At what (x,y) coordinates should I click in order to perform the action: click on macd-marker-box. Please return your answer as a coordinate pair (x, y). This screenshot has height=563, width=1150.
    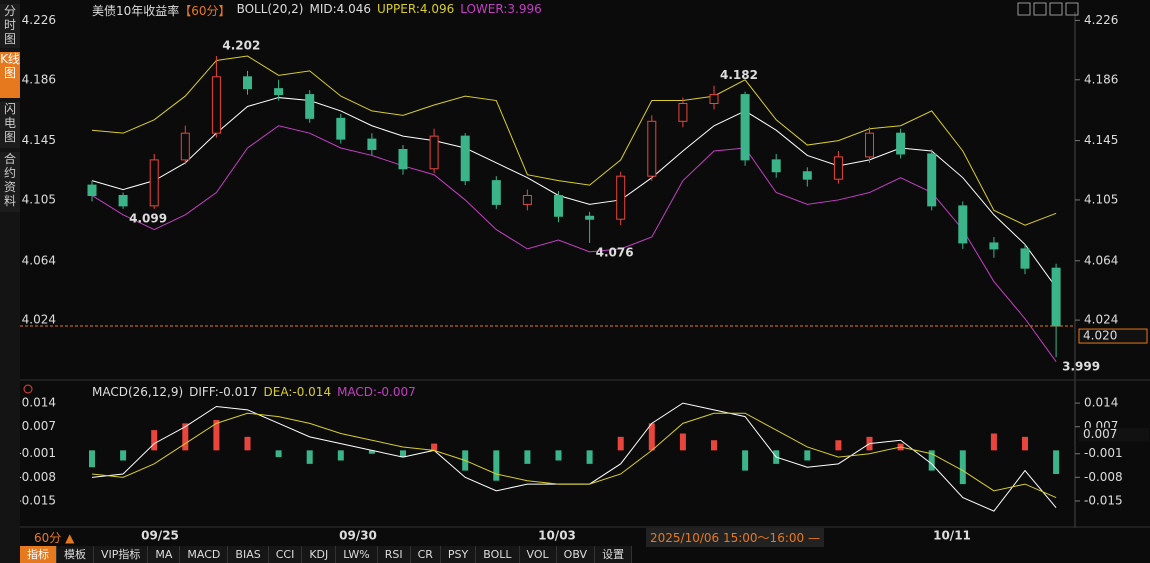
    Looking at the image, I should click on (1114, 434).